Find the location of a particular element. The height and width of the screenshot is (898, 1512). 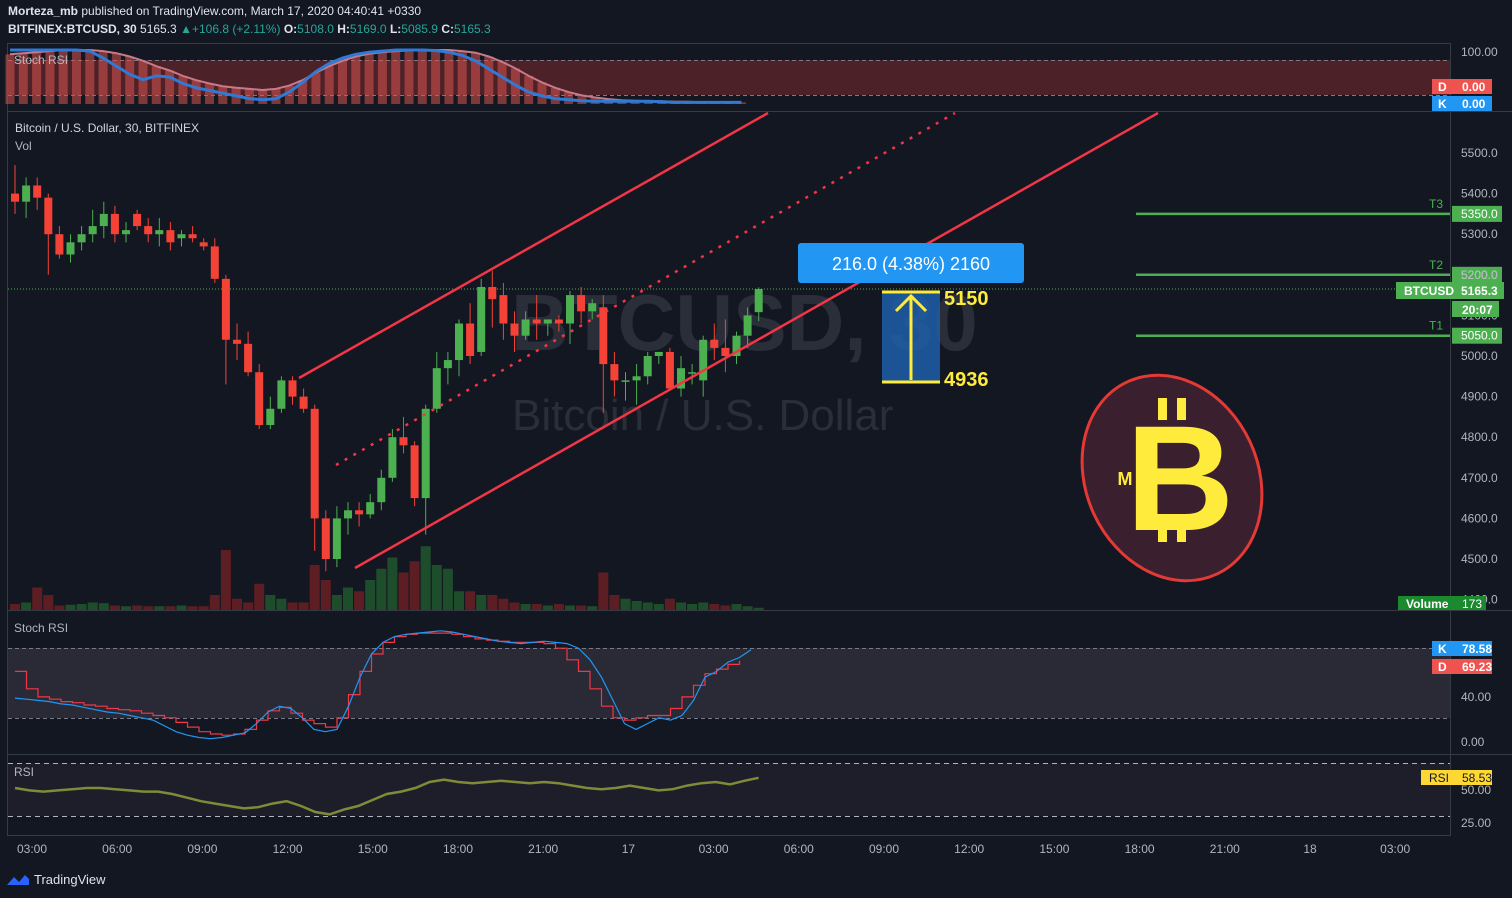

top-stoch-pane: Stoch RSI is located at coordinates (728, 76).